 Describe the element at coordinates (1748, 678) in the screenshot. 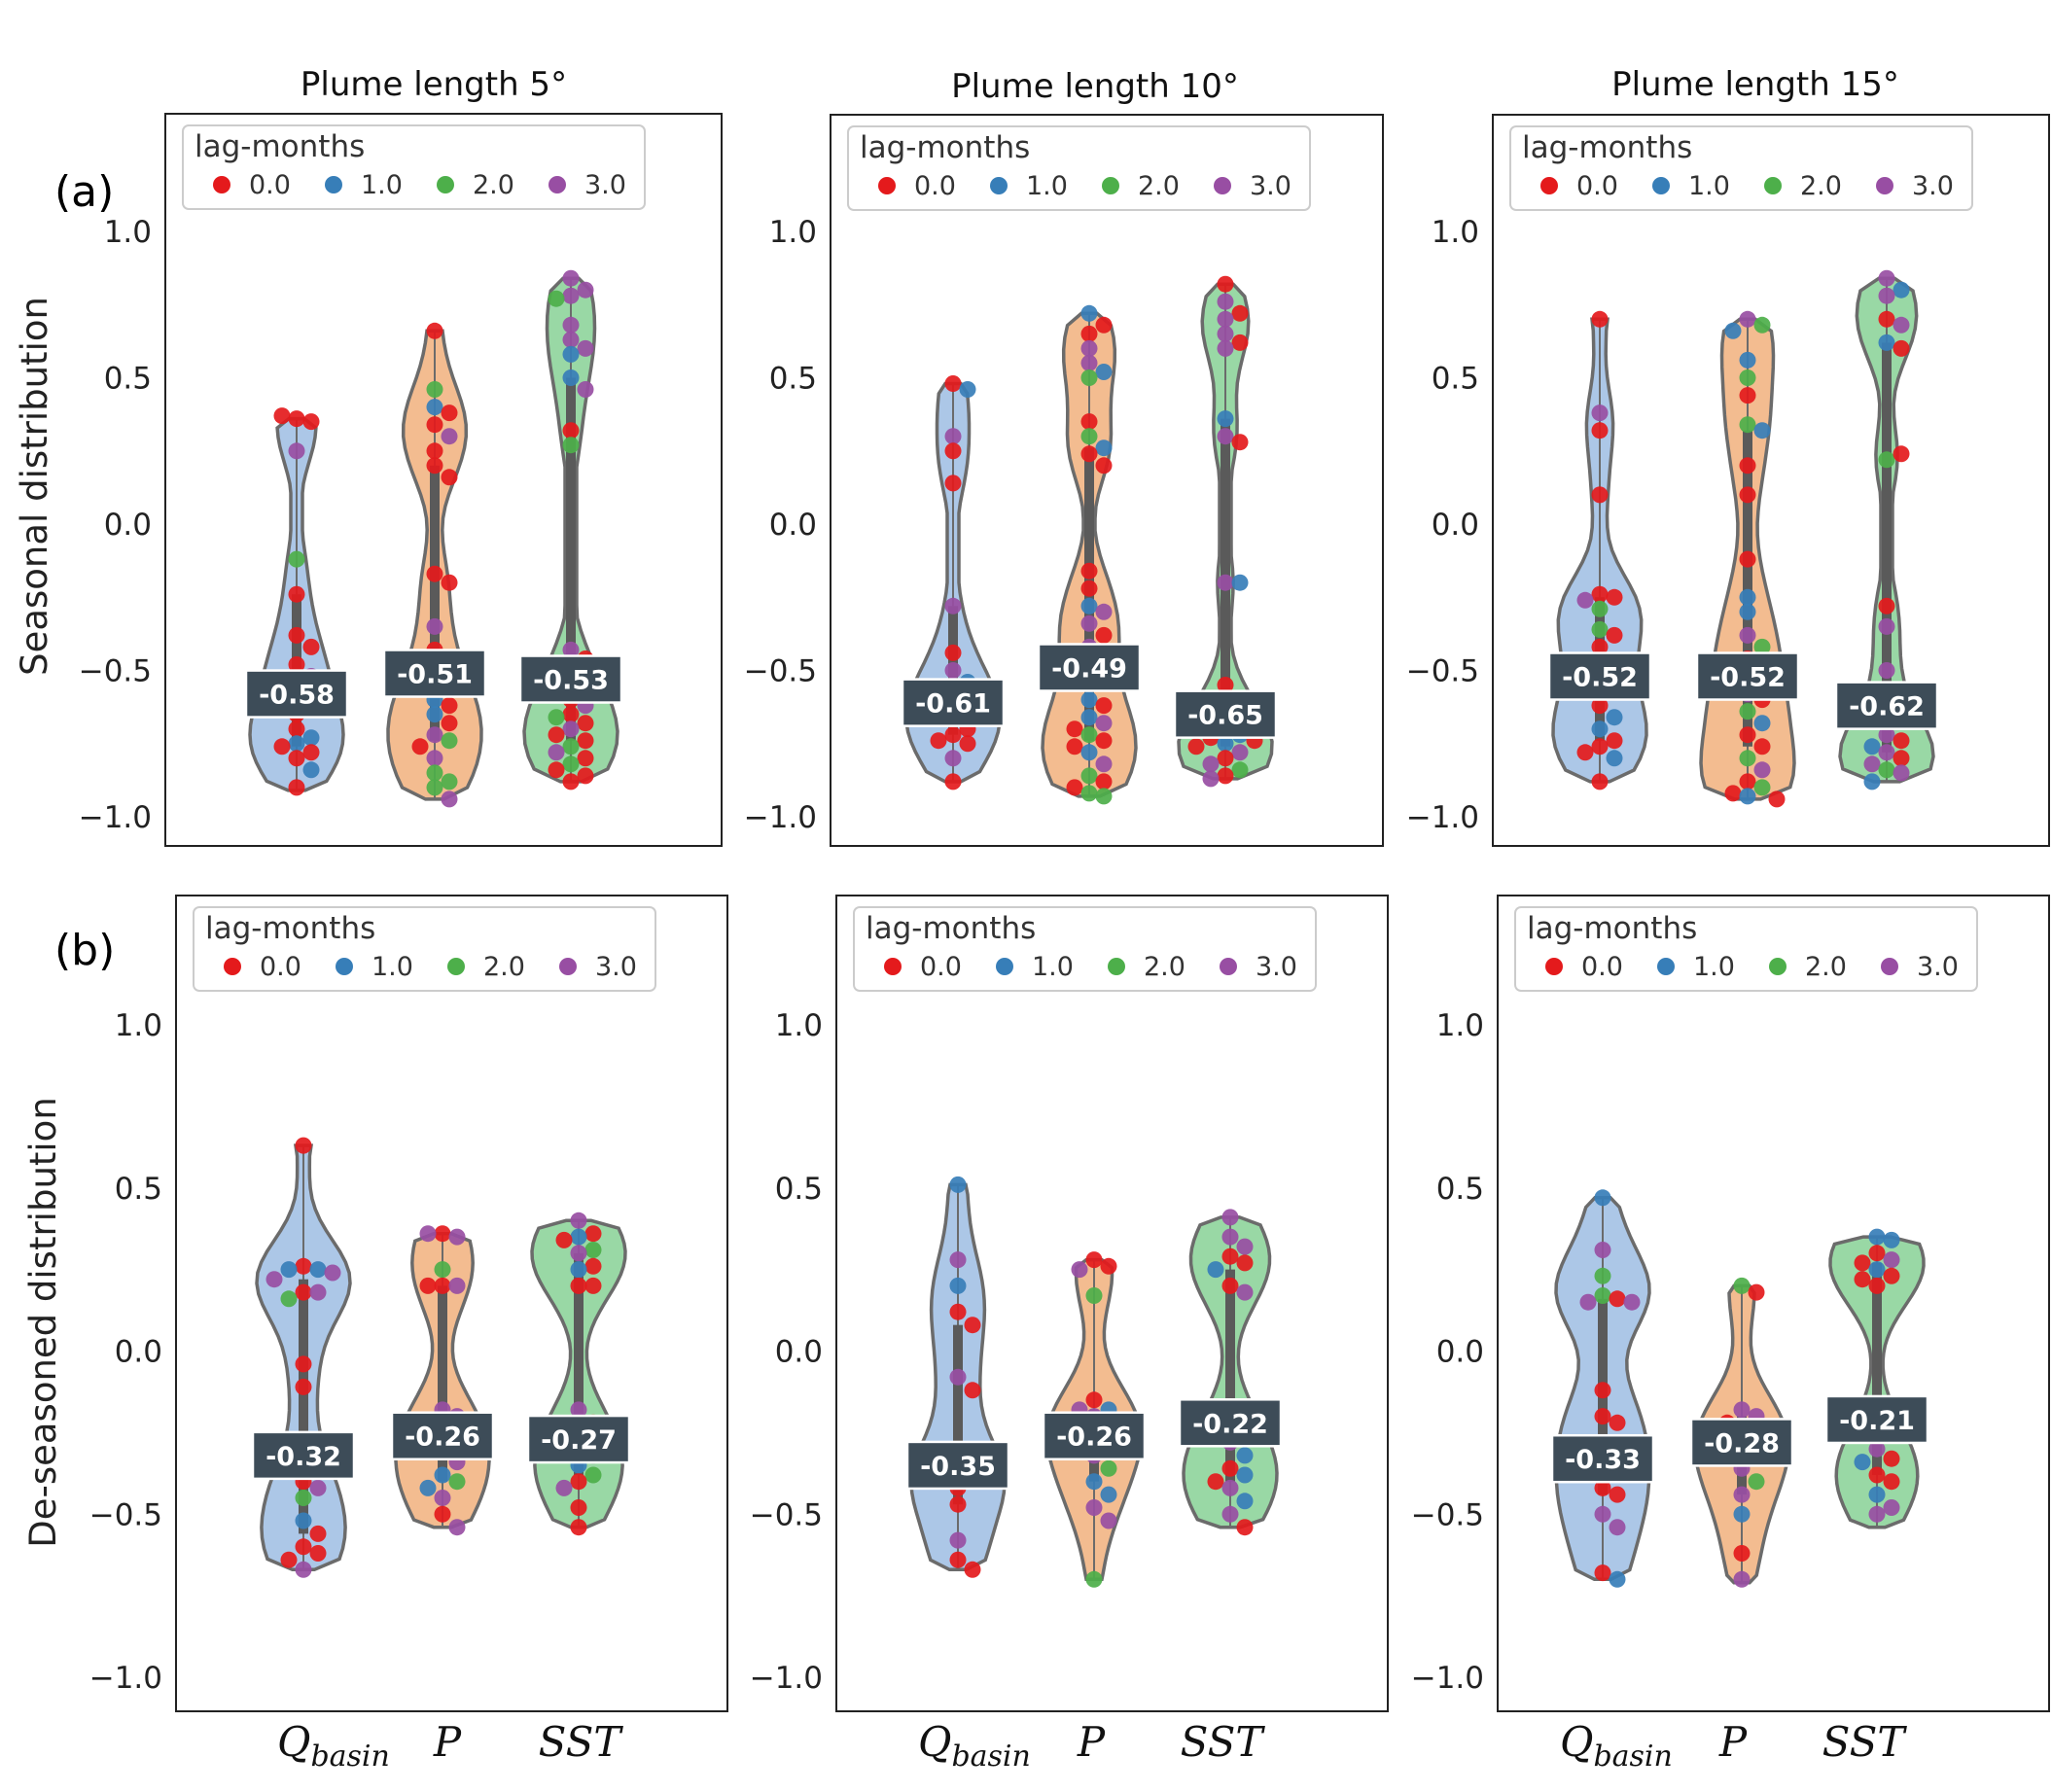

I see `median-label: -0.52` at that location.